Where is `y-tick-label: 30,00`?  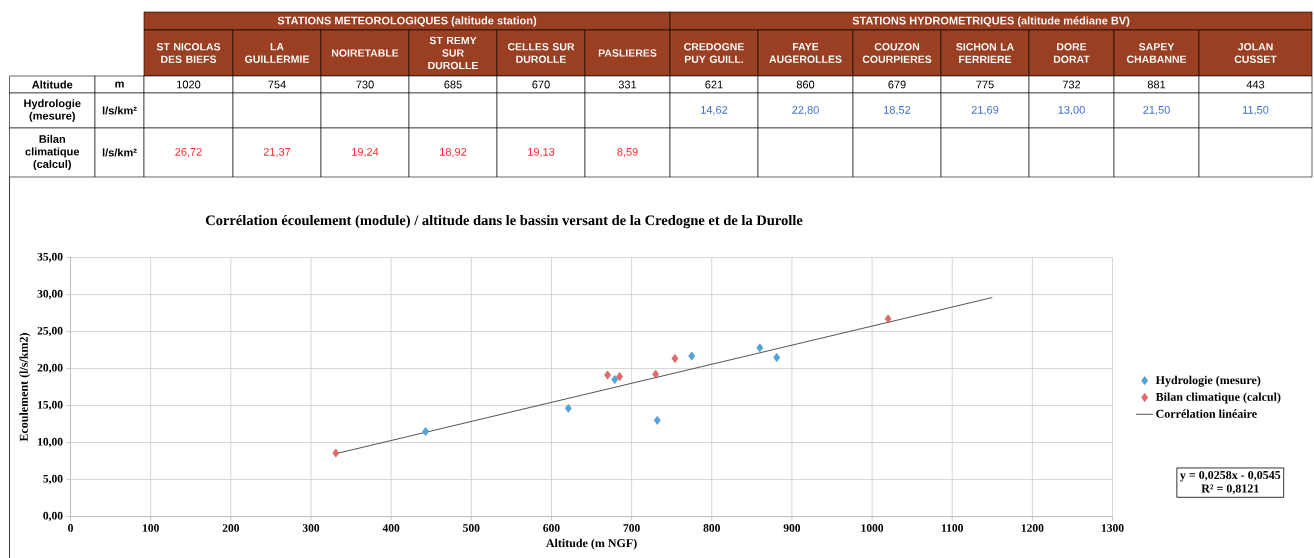
y-tick-label: 30,00 is located at coordinates (50, 294).